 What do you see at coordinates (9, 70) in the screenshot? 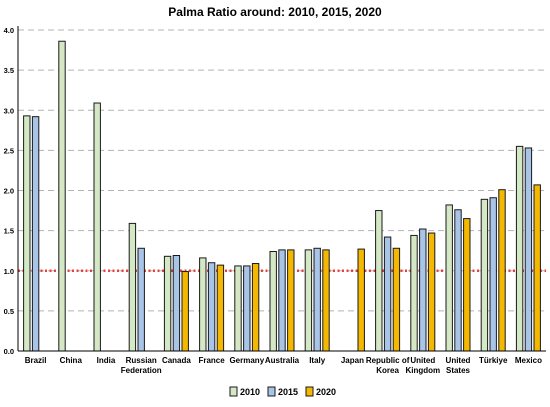
I see `y-tick-label: 3.5` at bounding box center [9, 70].